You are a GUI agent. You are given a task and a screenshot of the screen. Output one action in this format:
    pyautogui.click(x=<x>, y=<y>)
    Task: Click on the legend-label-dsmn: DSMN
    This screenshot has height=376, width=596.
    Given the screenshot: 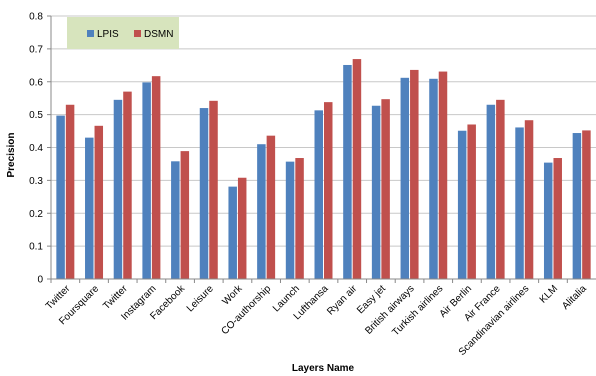 What is the action you would take?
    pyautogui.click(x=158, y=34)
    